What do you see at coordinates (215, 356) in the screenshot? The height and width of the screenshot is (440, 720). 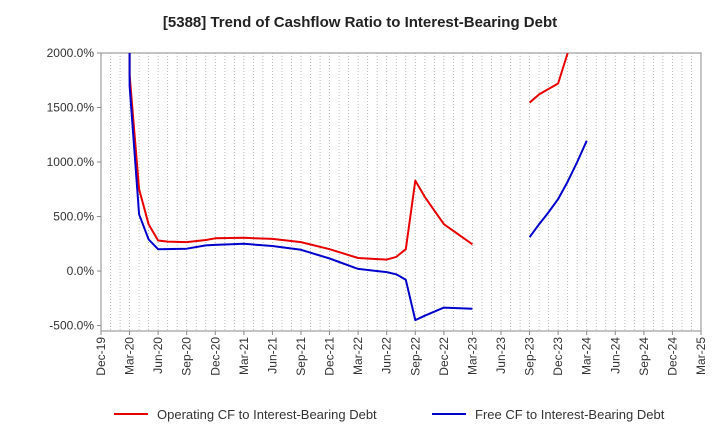 I see `x-tick-label: Dec-20` at bounding box center [215, 356].